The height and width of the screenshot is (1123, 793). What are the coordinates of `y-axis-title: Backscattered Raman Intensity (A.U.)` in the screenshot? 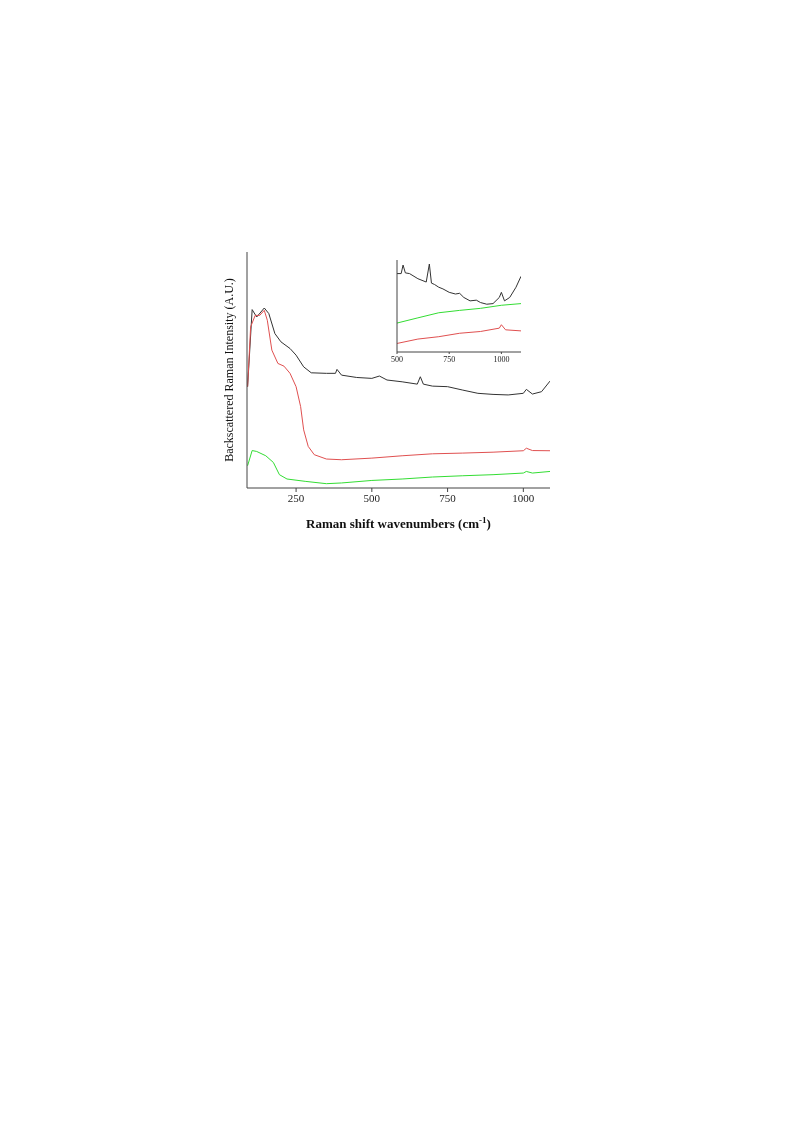 It's located at (229, 370).